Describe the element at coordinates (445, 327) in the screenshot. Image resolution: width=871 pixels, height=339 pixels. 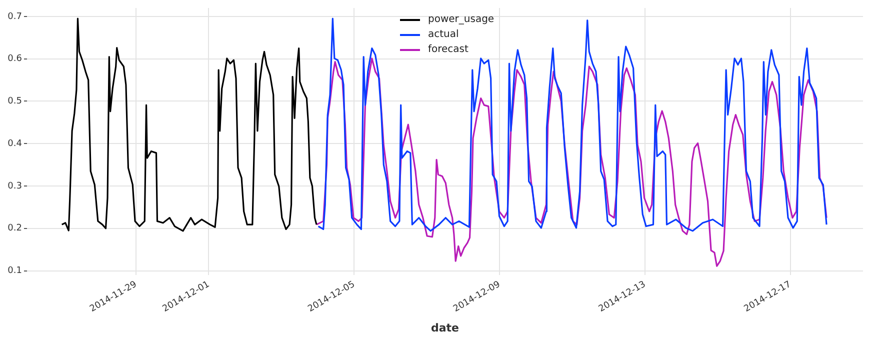
I see `x-axis-title: date` at that location.